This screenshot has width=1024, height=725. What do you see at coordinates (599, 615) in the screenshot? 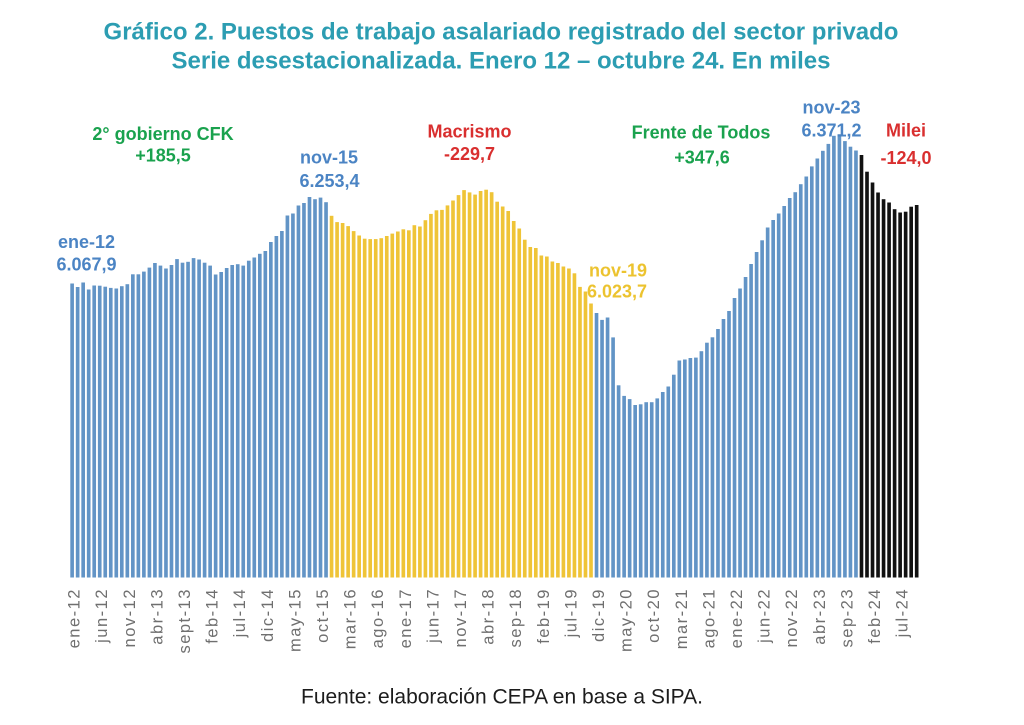
I see `svg-text: dic-19` at bounding box center [599, 615].